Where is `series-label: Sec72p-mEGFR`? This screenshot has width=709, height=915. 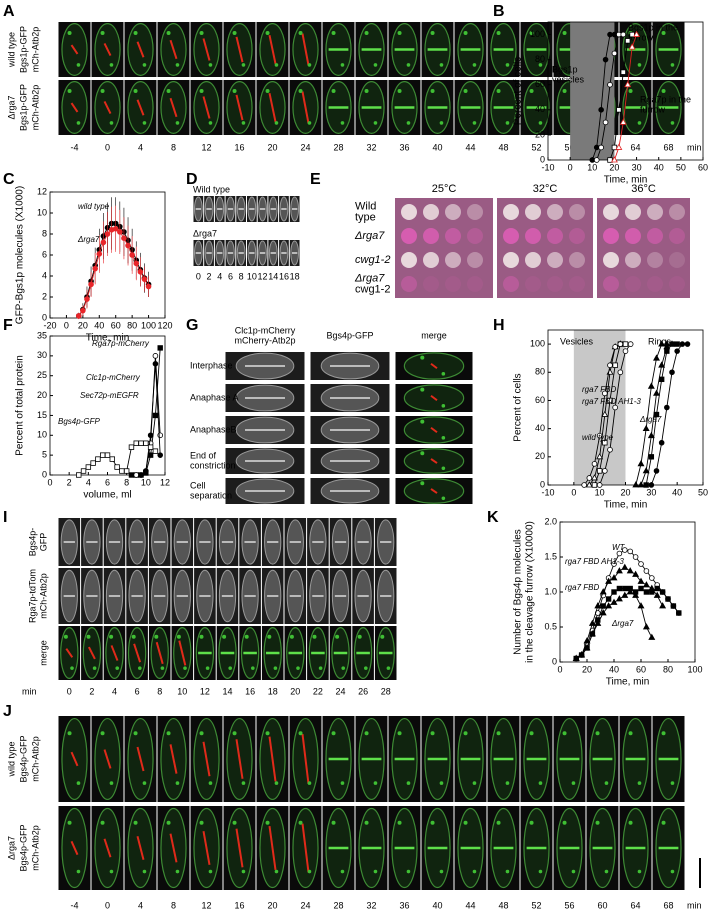 series-label: Sec72p-mEGFR is located at coordinates (109, 395).